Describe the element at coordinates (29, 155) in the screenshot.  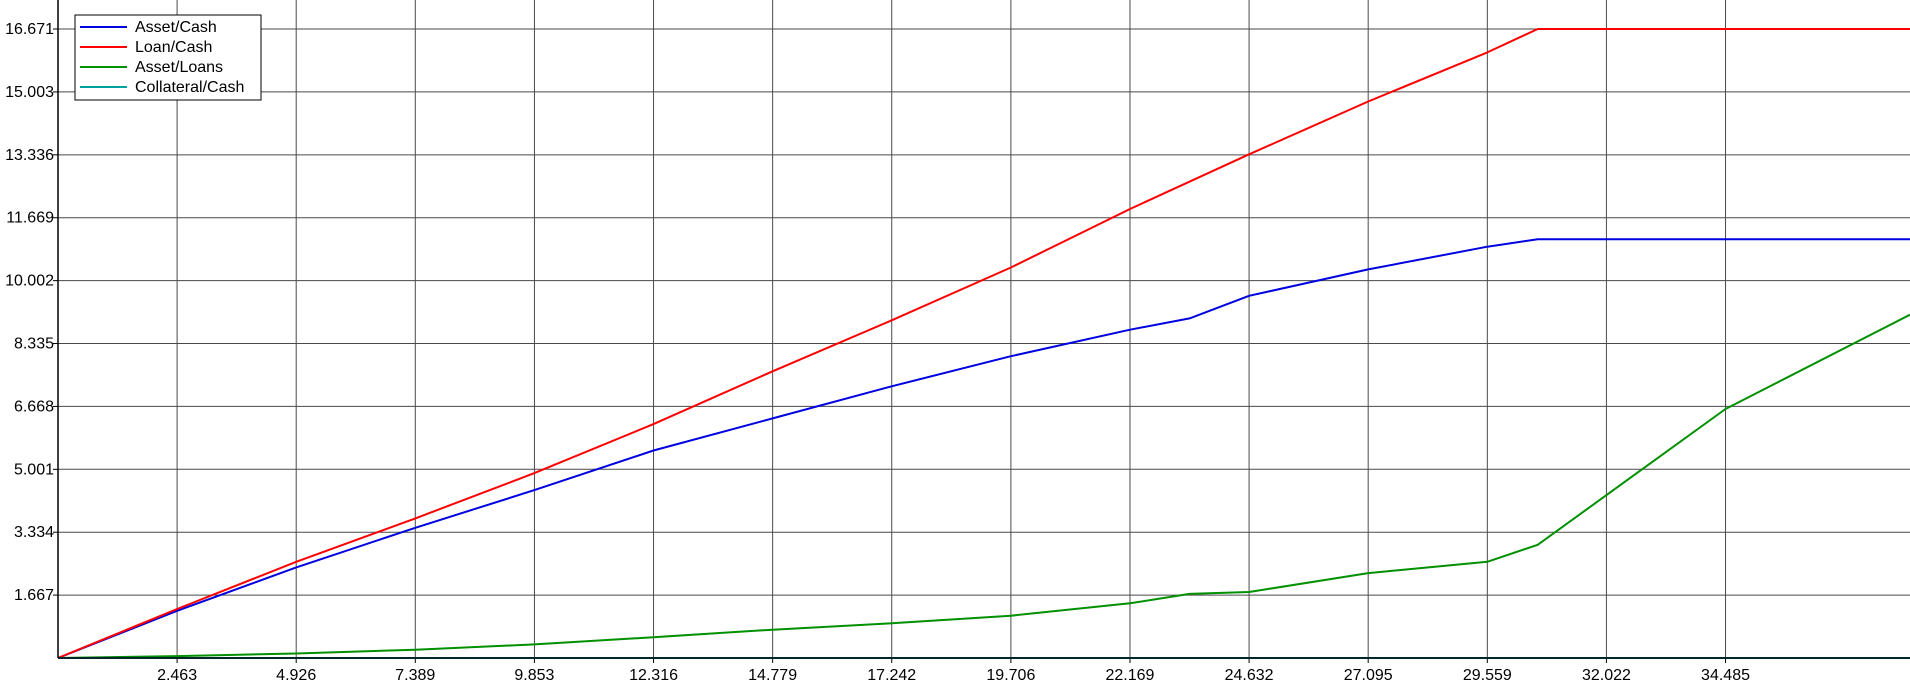
I see `y-tick-label: 13.336` at that location.